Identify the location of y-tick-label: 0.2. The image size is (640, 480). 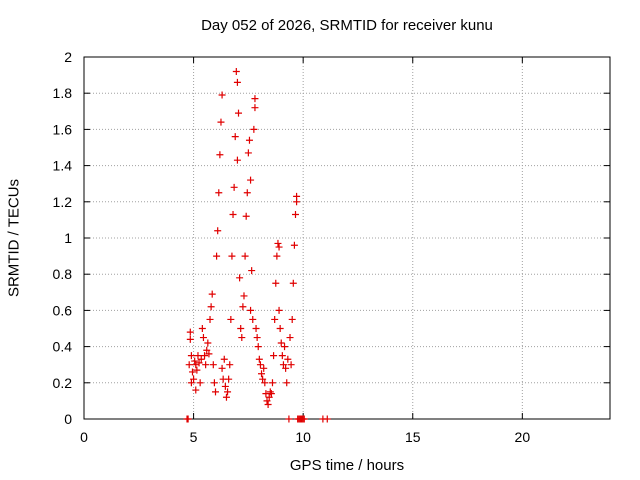
(63, 383).